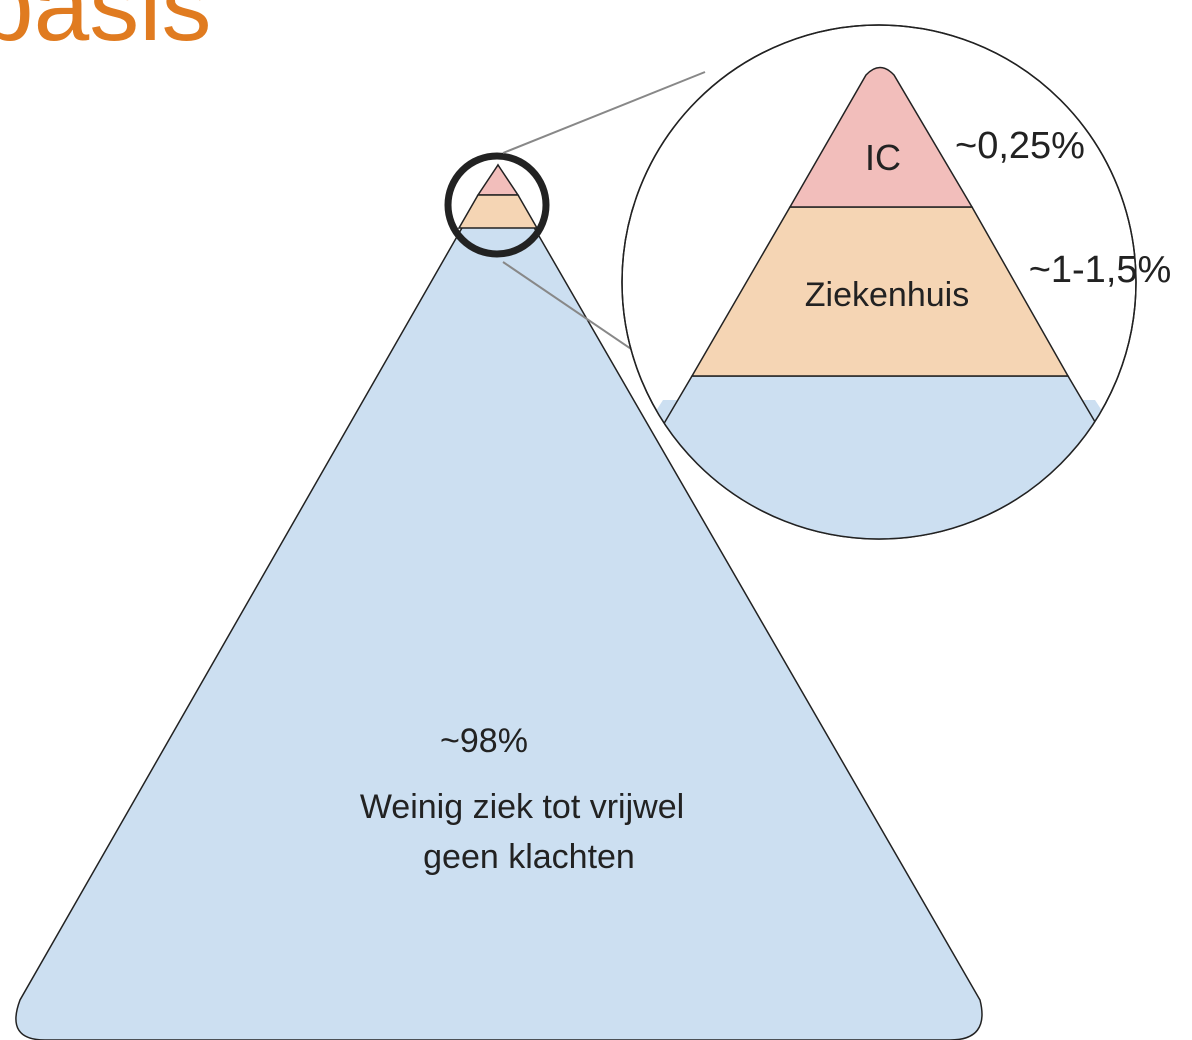 The width and height of the screenshot is (1192, 1040). What do you see at coordinates (522, 807) in the screenshot?
I see `base-description: Weinig ziek tot vrijwel` at bounding box center [522, 807].